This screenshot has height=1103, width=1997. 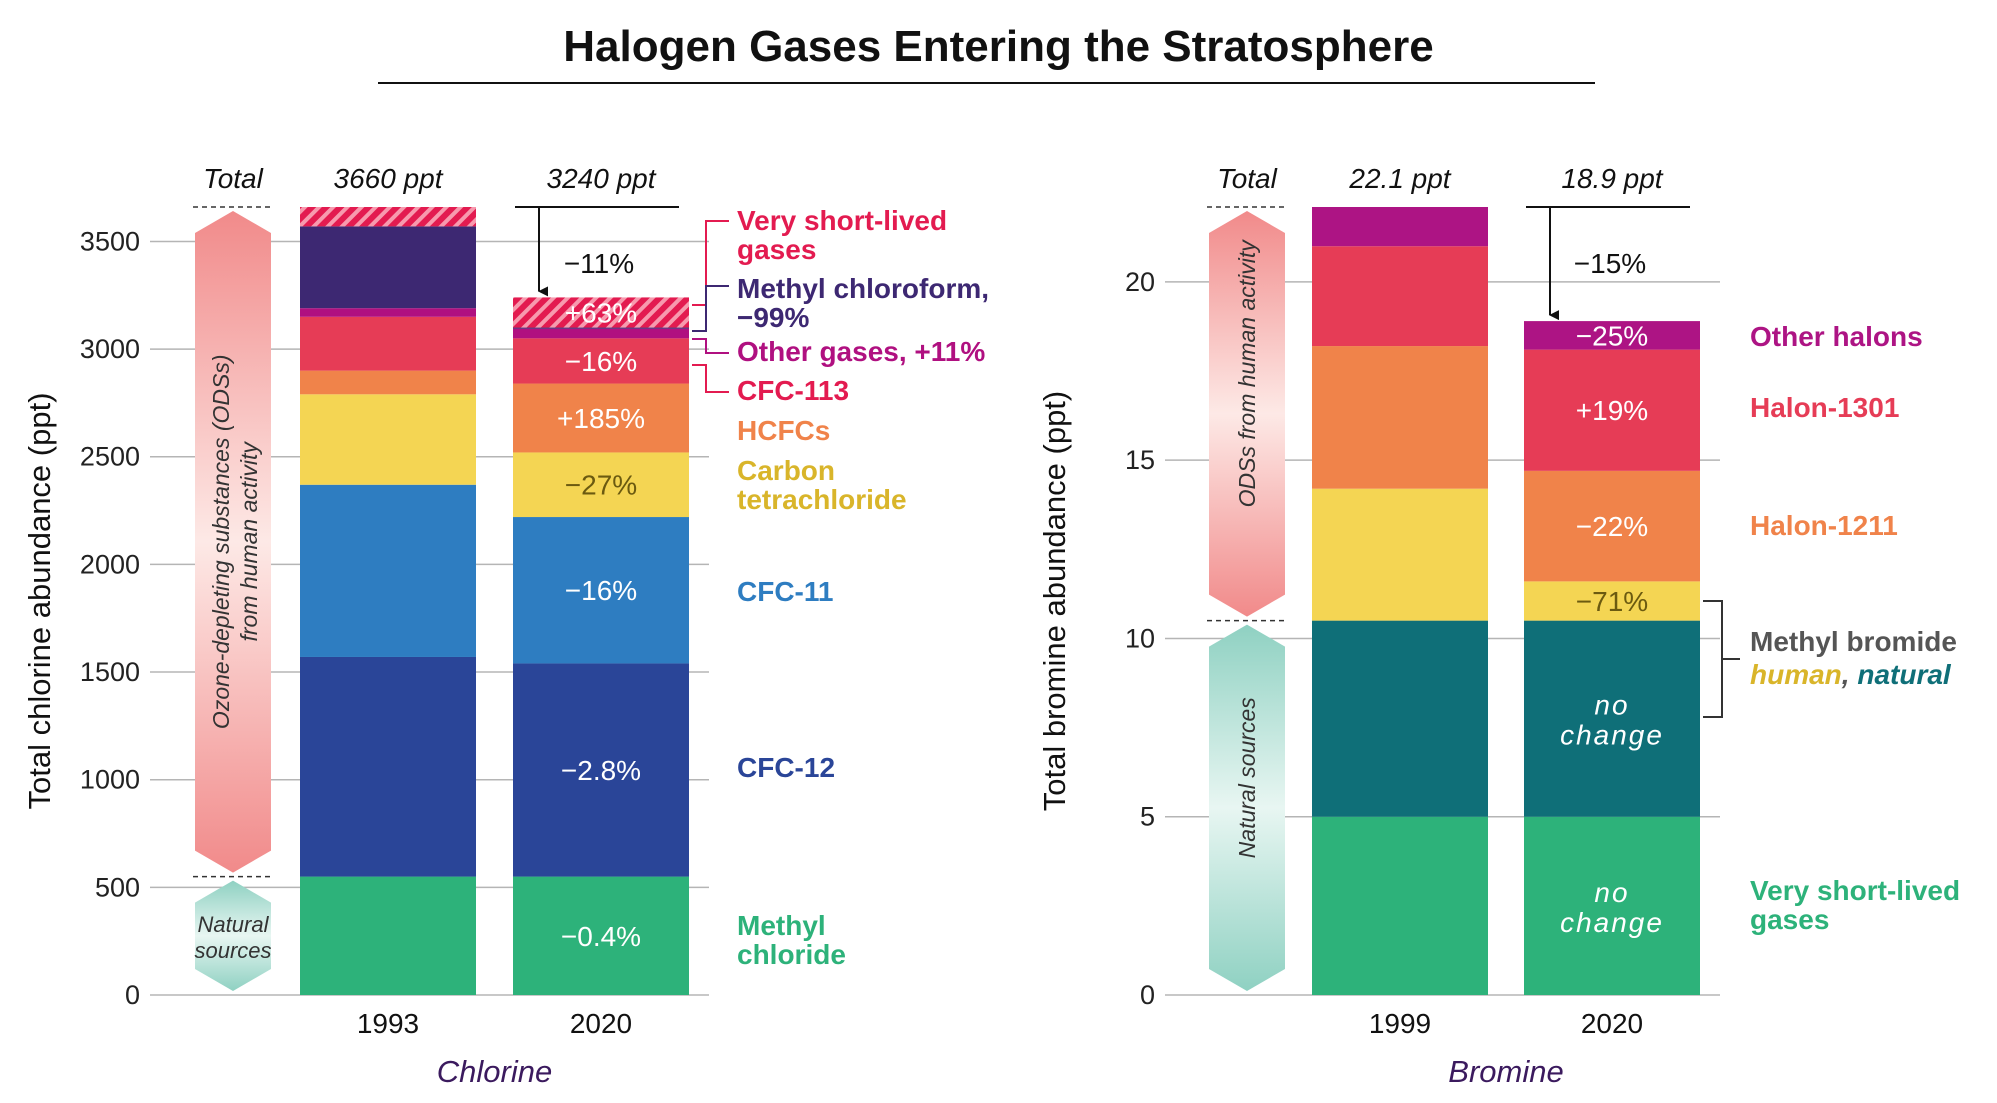 I want to click on methyl-bromide-label: Methyl bromide, so click(x=1853, y=641).